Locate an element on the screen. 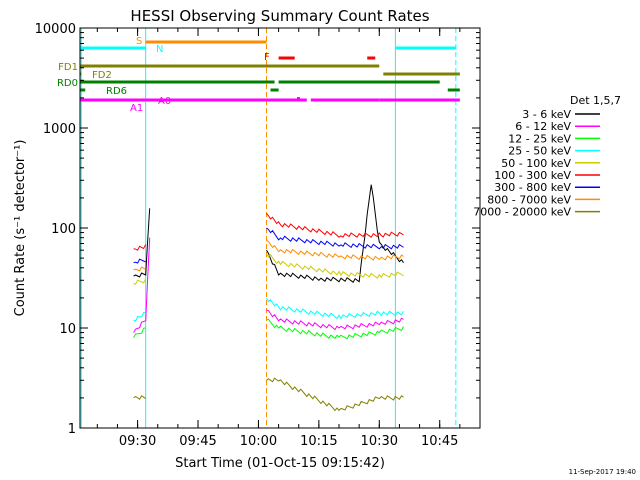  flag-bar-label: A1 is located at coordinates (136, 108).